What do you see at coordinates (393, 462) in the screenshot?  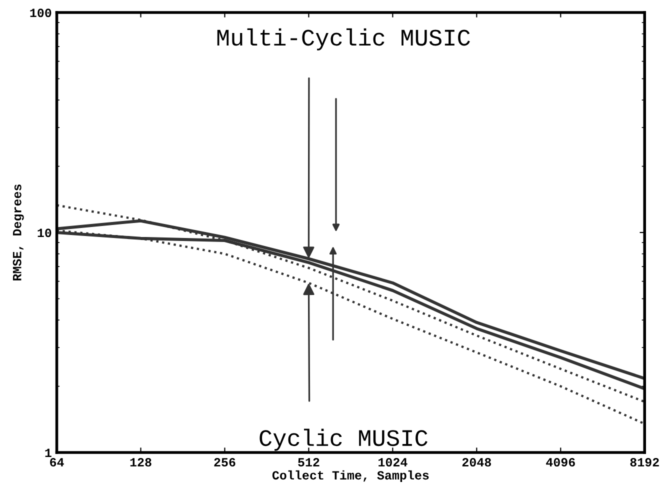 I see `x-tick-label: 1024` at bounding box center [393, 462].